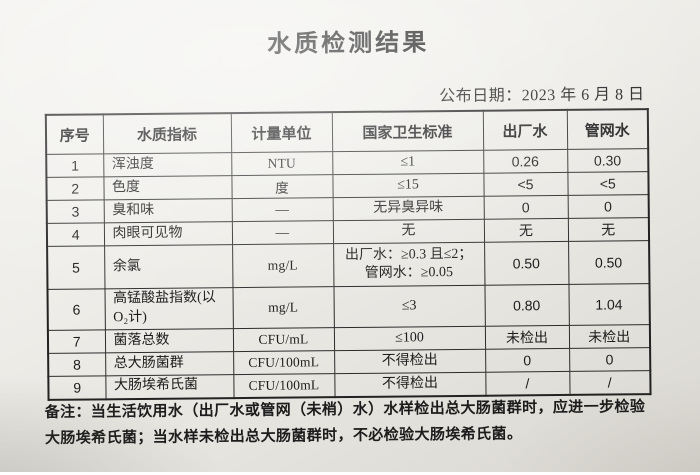 This screenshot has width=700, height=475. Describe the element at coordinates (75, 188) in the screenshot. I see `cell-serial: 2` at that location.